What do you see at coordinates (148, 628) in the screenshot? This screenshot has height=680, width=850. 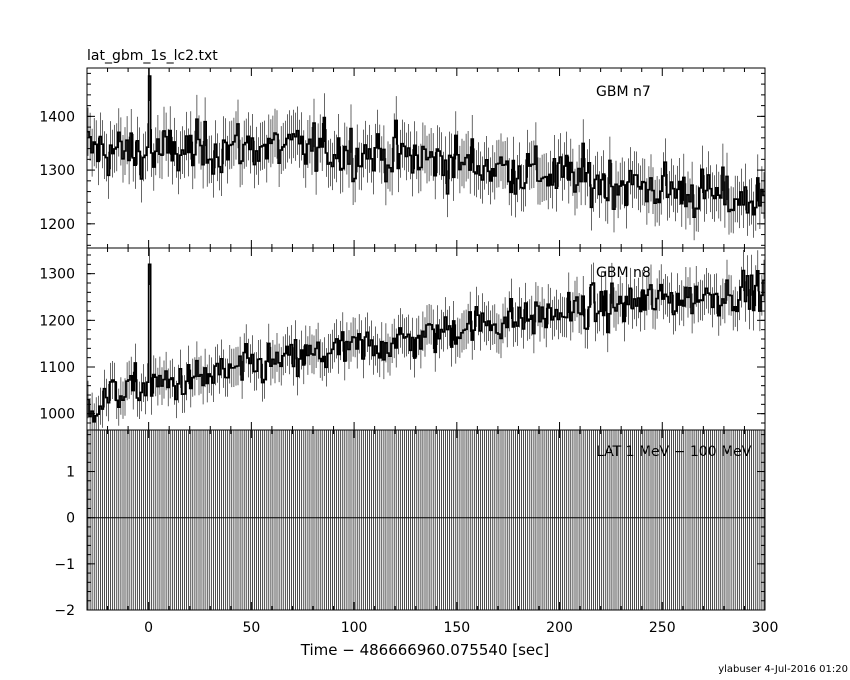 I see `x-tick-label: 0` at bounding box center [148, 628].